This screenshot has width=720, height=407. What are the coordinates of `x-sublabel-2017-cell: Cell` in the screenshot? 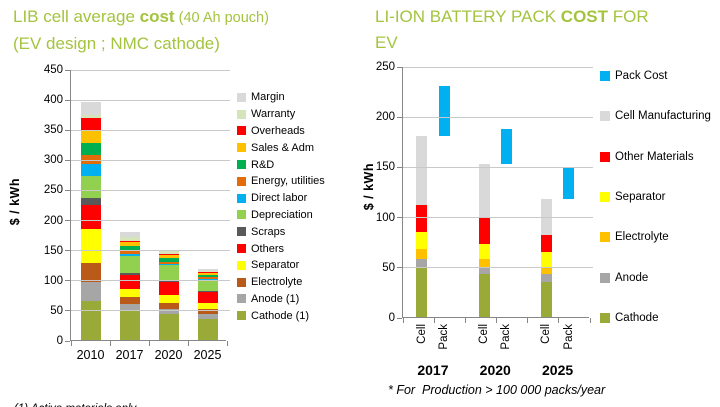 It's located at (421, 334).